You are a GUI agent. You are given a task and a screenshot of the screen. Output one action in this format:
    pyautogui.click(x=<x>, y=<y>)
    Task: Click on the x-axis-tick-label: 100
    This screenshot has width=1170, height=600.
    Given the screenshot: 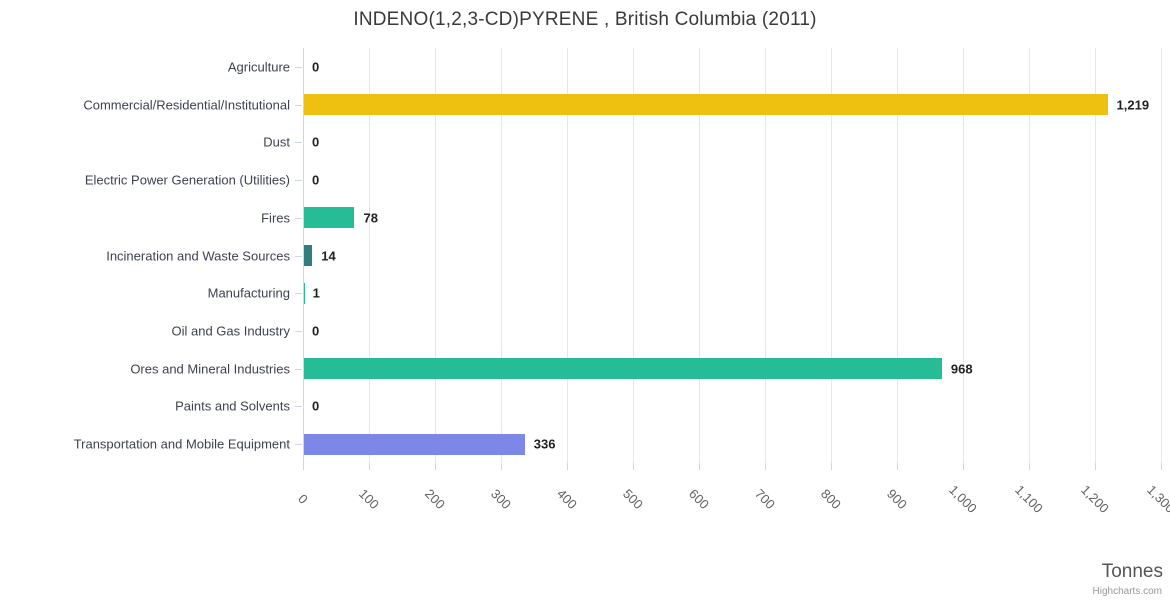 What is the action you would take?
    pyautogui.click(x=369, y=499)
    